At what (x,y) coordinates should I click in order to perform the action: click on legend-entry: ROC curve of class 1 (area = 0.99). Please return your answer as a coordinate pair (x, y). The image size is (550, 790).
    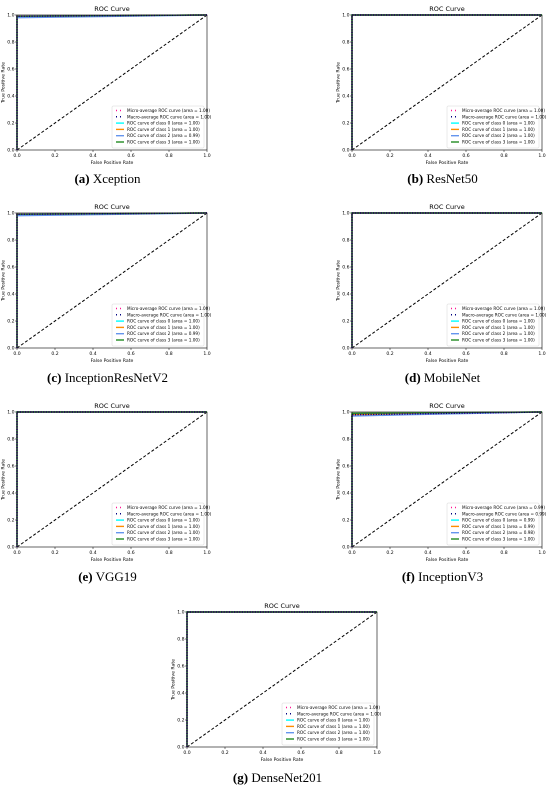
    Looking at the image, I should click on (498, 526).